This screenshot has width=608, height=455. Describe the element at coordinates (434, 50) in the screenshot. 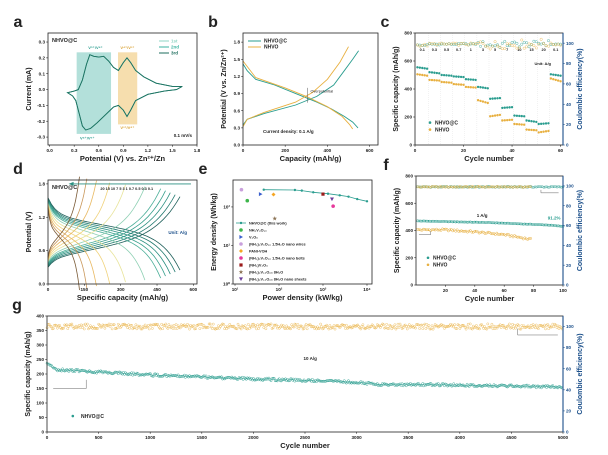

I see `rate-label: 0.3` at that location.